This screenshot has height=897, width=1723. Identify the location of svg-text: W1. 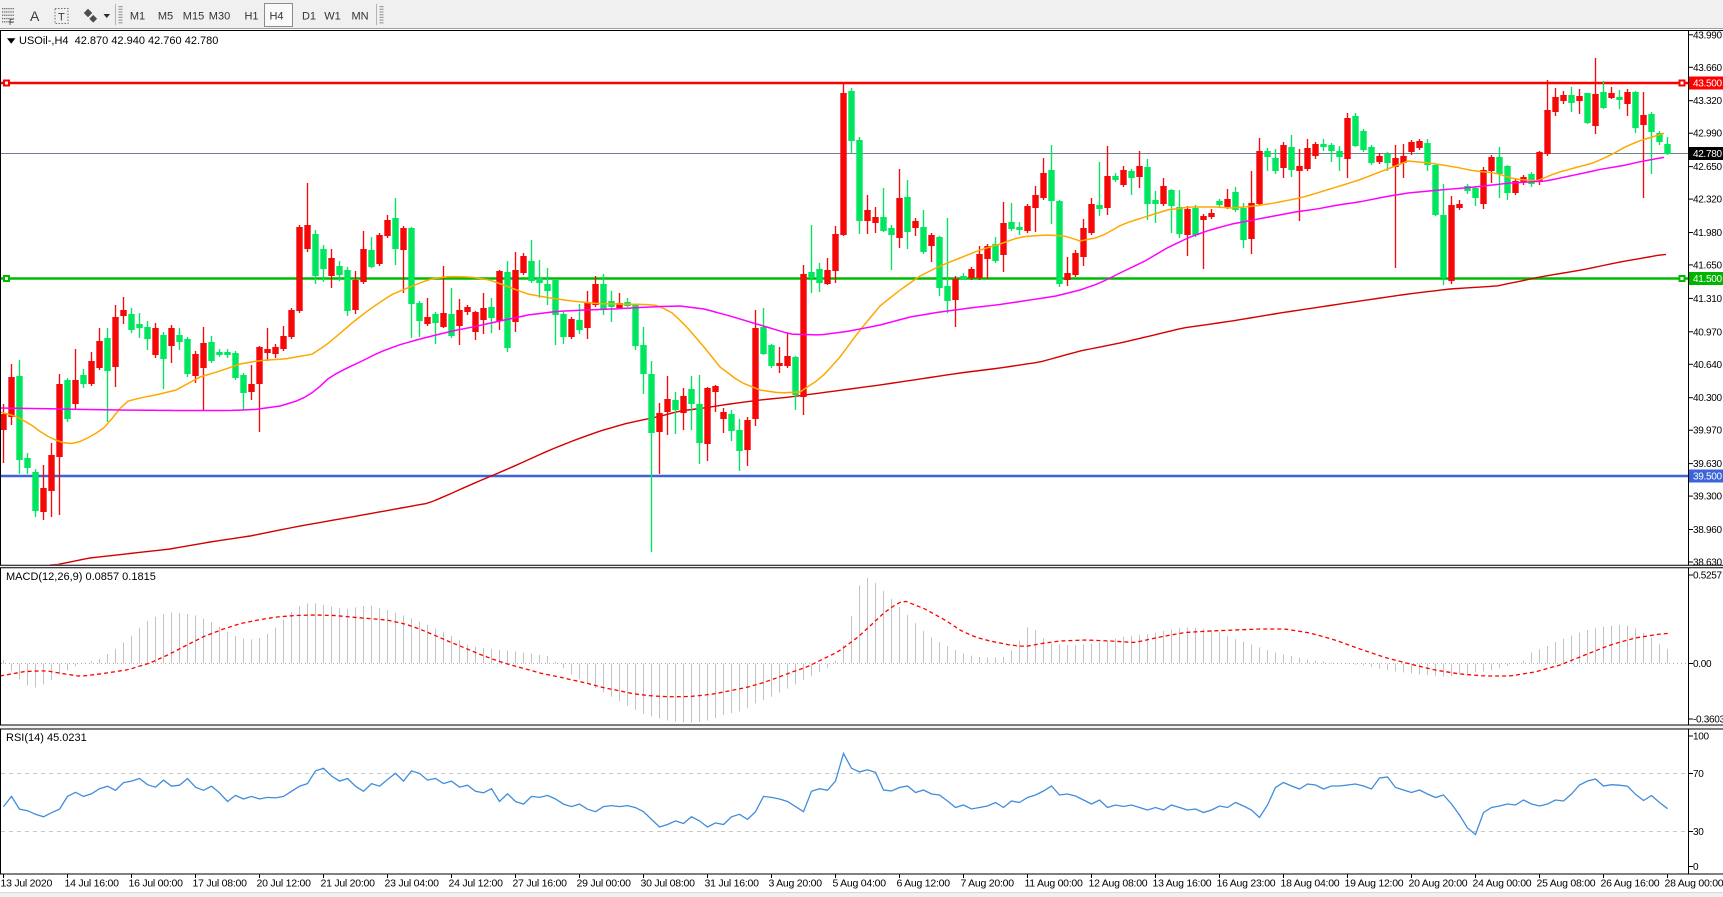
(332, 17).